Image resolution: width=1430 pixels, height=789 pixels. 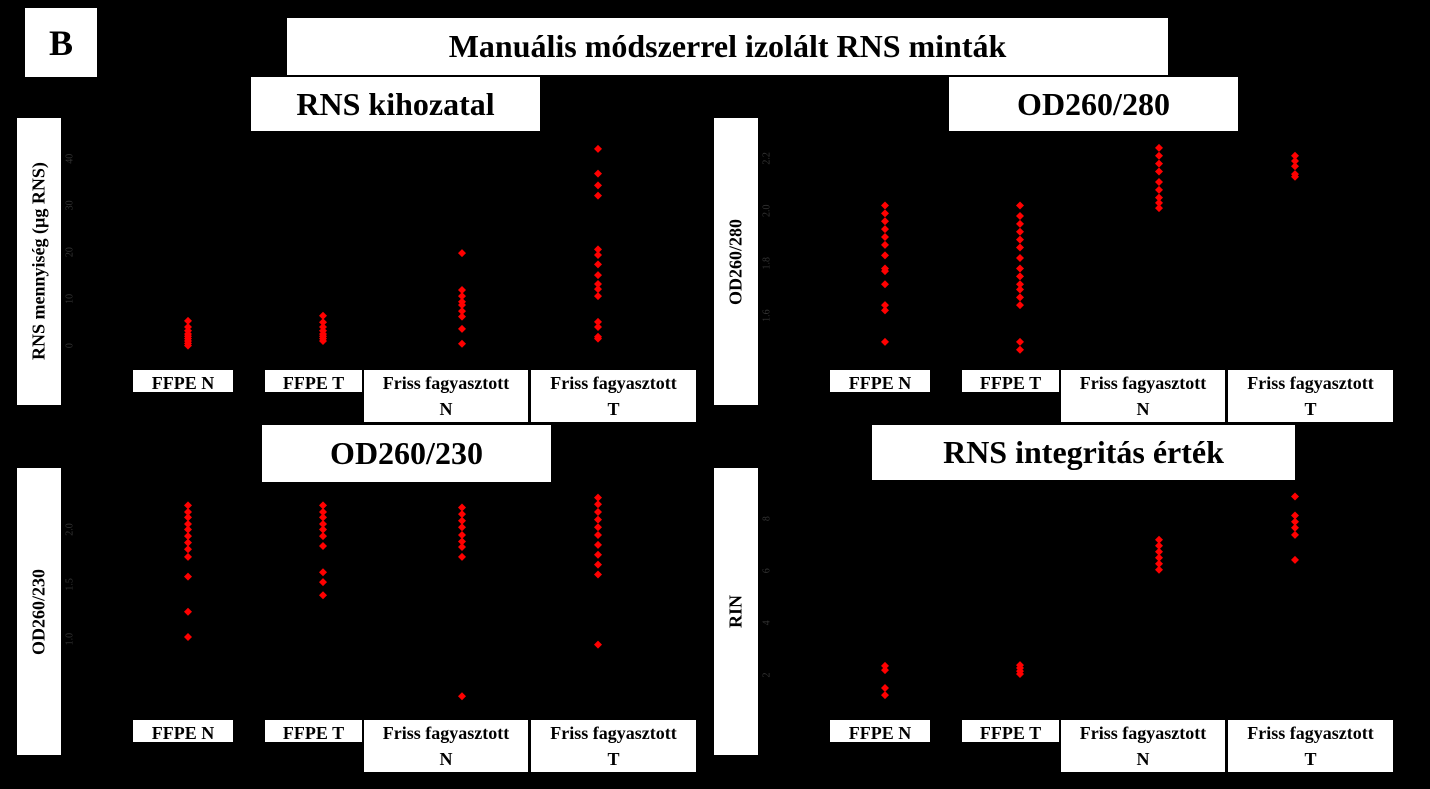 What do you see at coordinates (766, 315) in the screenshot?
I see `y-tick-label: 1.6` at bounding box center [766, 315].